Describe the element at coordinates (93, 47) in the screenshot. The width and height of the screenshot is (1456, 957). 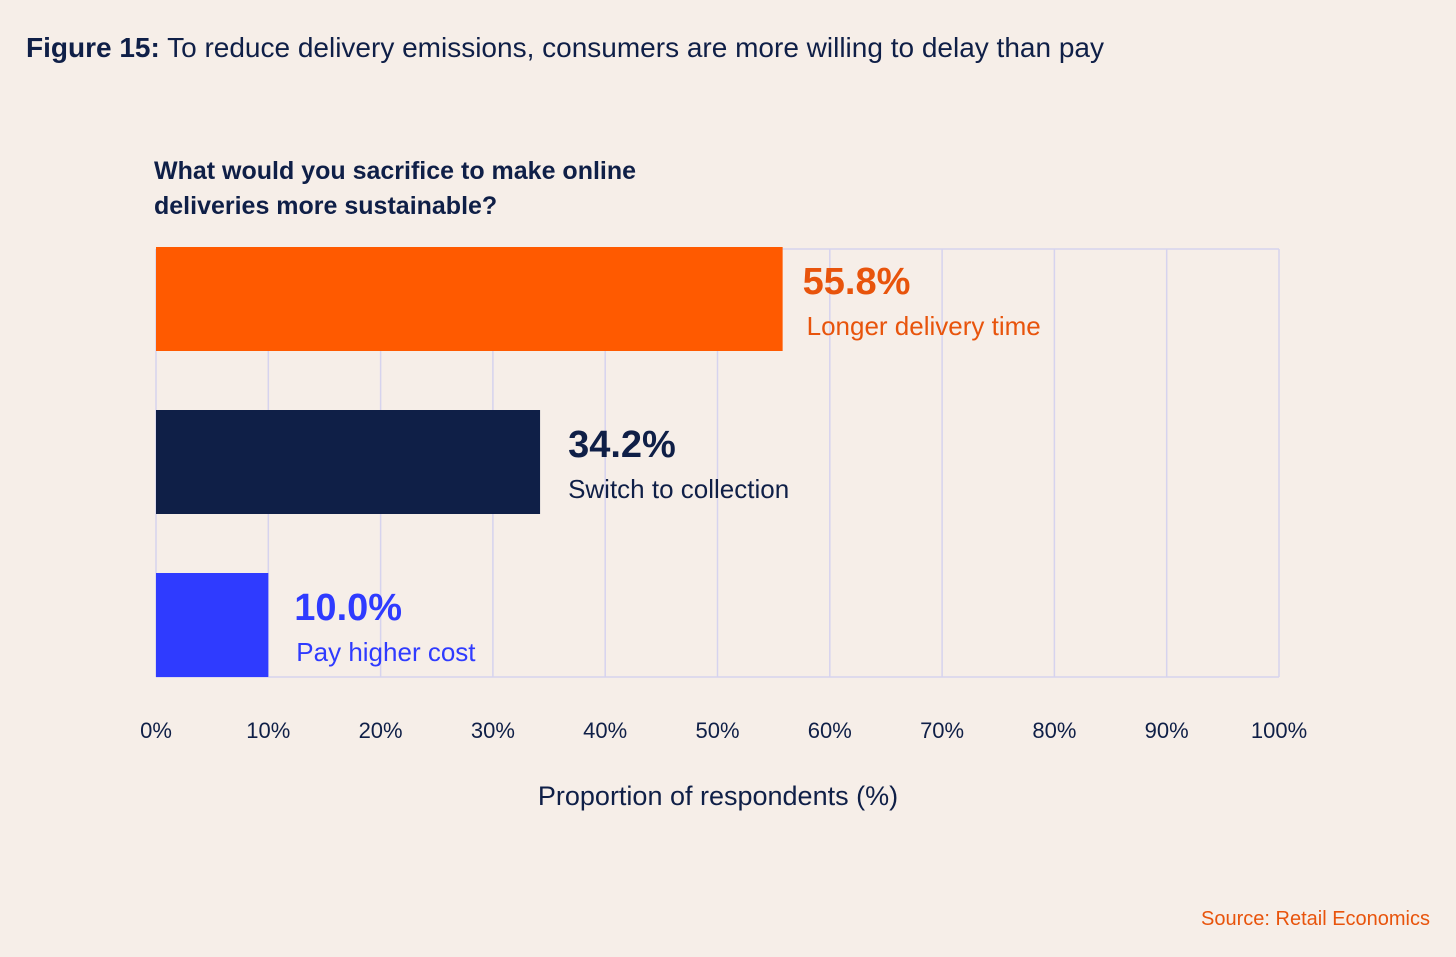
I see `figure-label: Figure 15:` at that location.